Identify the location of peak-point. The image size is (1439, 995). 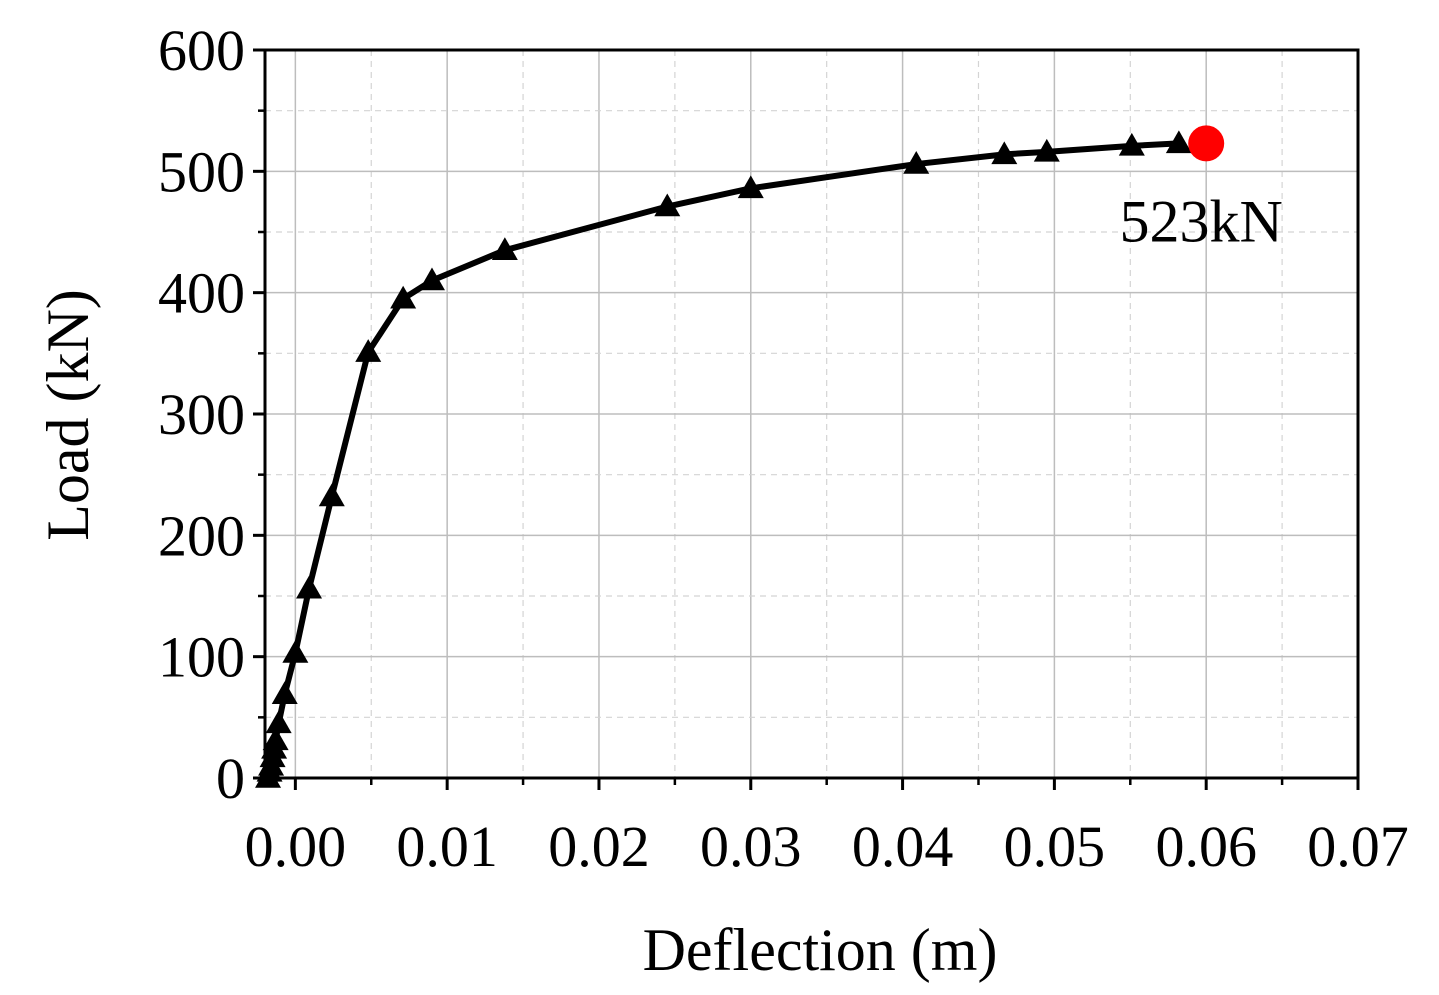
(1206, 143).